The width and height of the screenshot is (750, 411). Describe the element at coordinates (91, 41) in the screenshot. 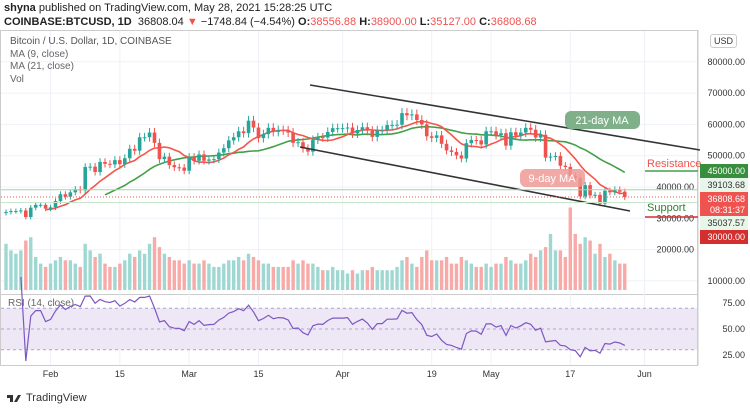

I see `legend-title: Bitcoin / U.S. Dollar, 1D, COINBASE` at that location.